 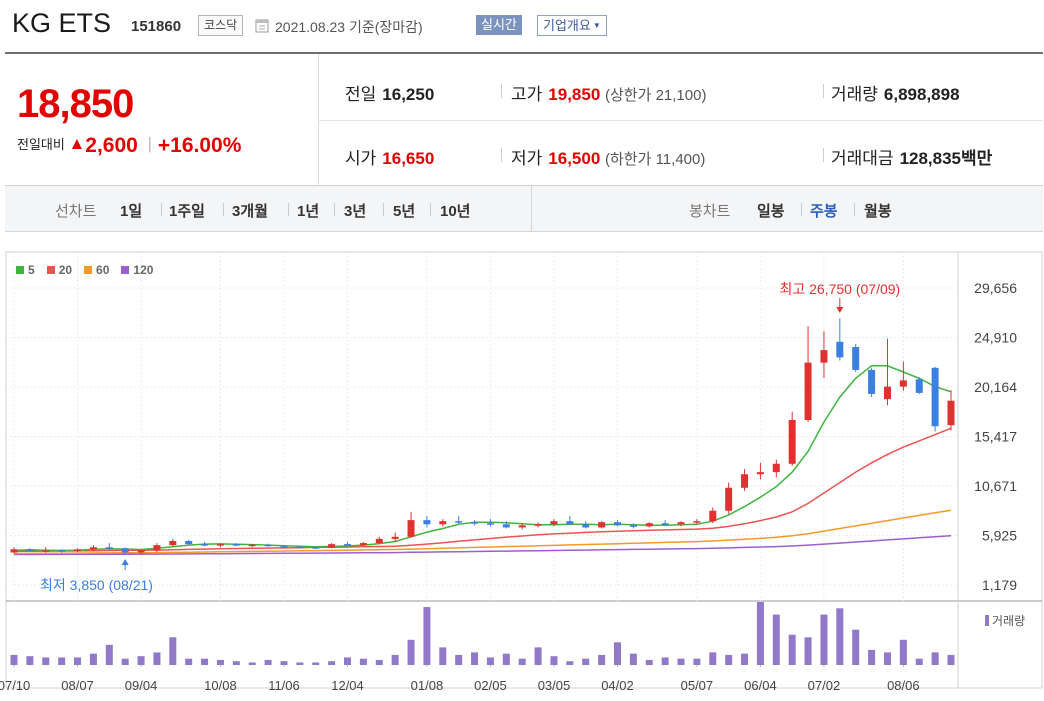 I want to click on legend-swatch, so click(x=88, y=270).